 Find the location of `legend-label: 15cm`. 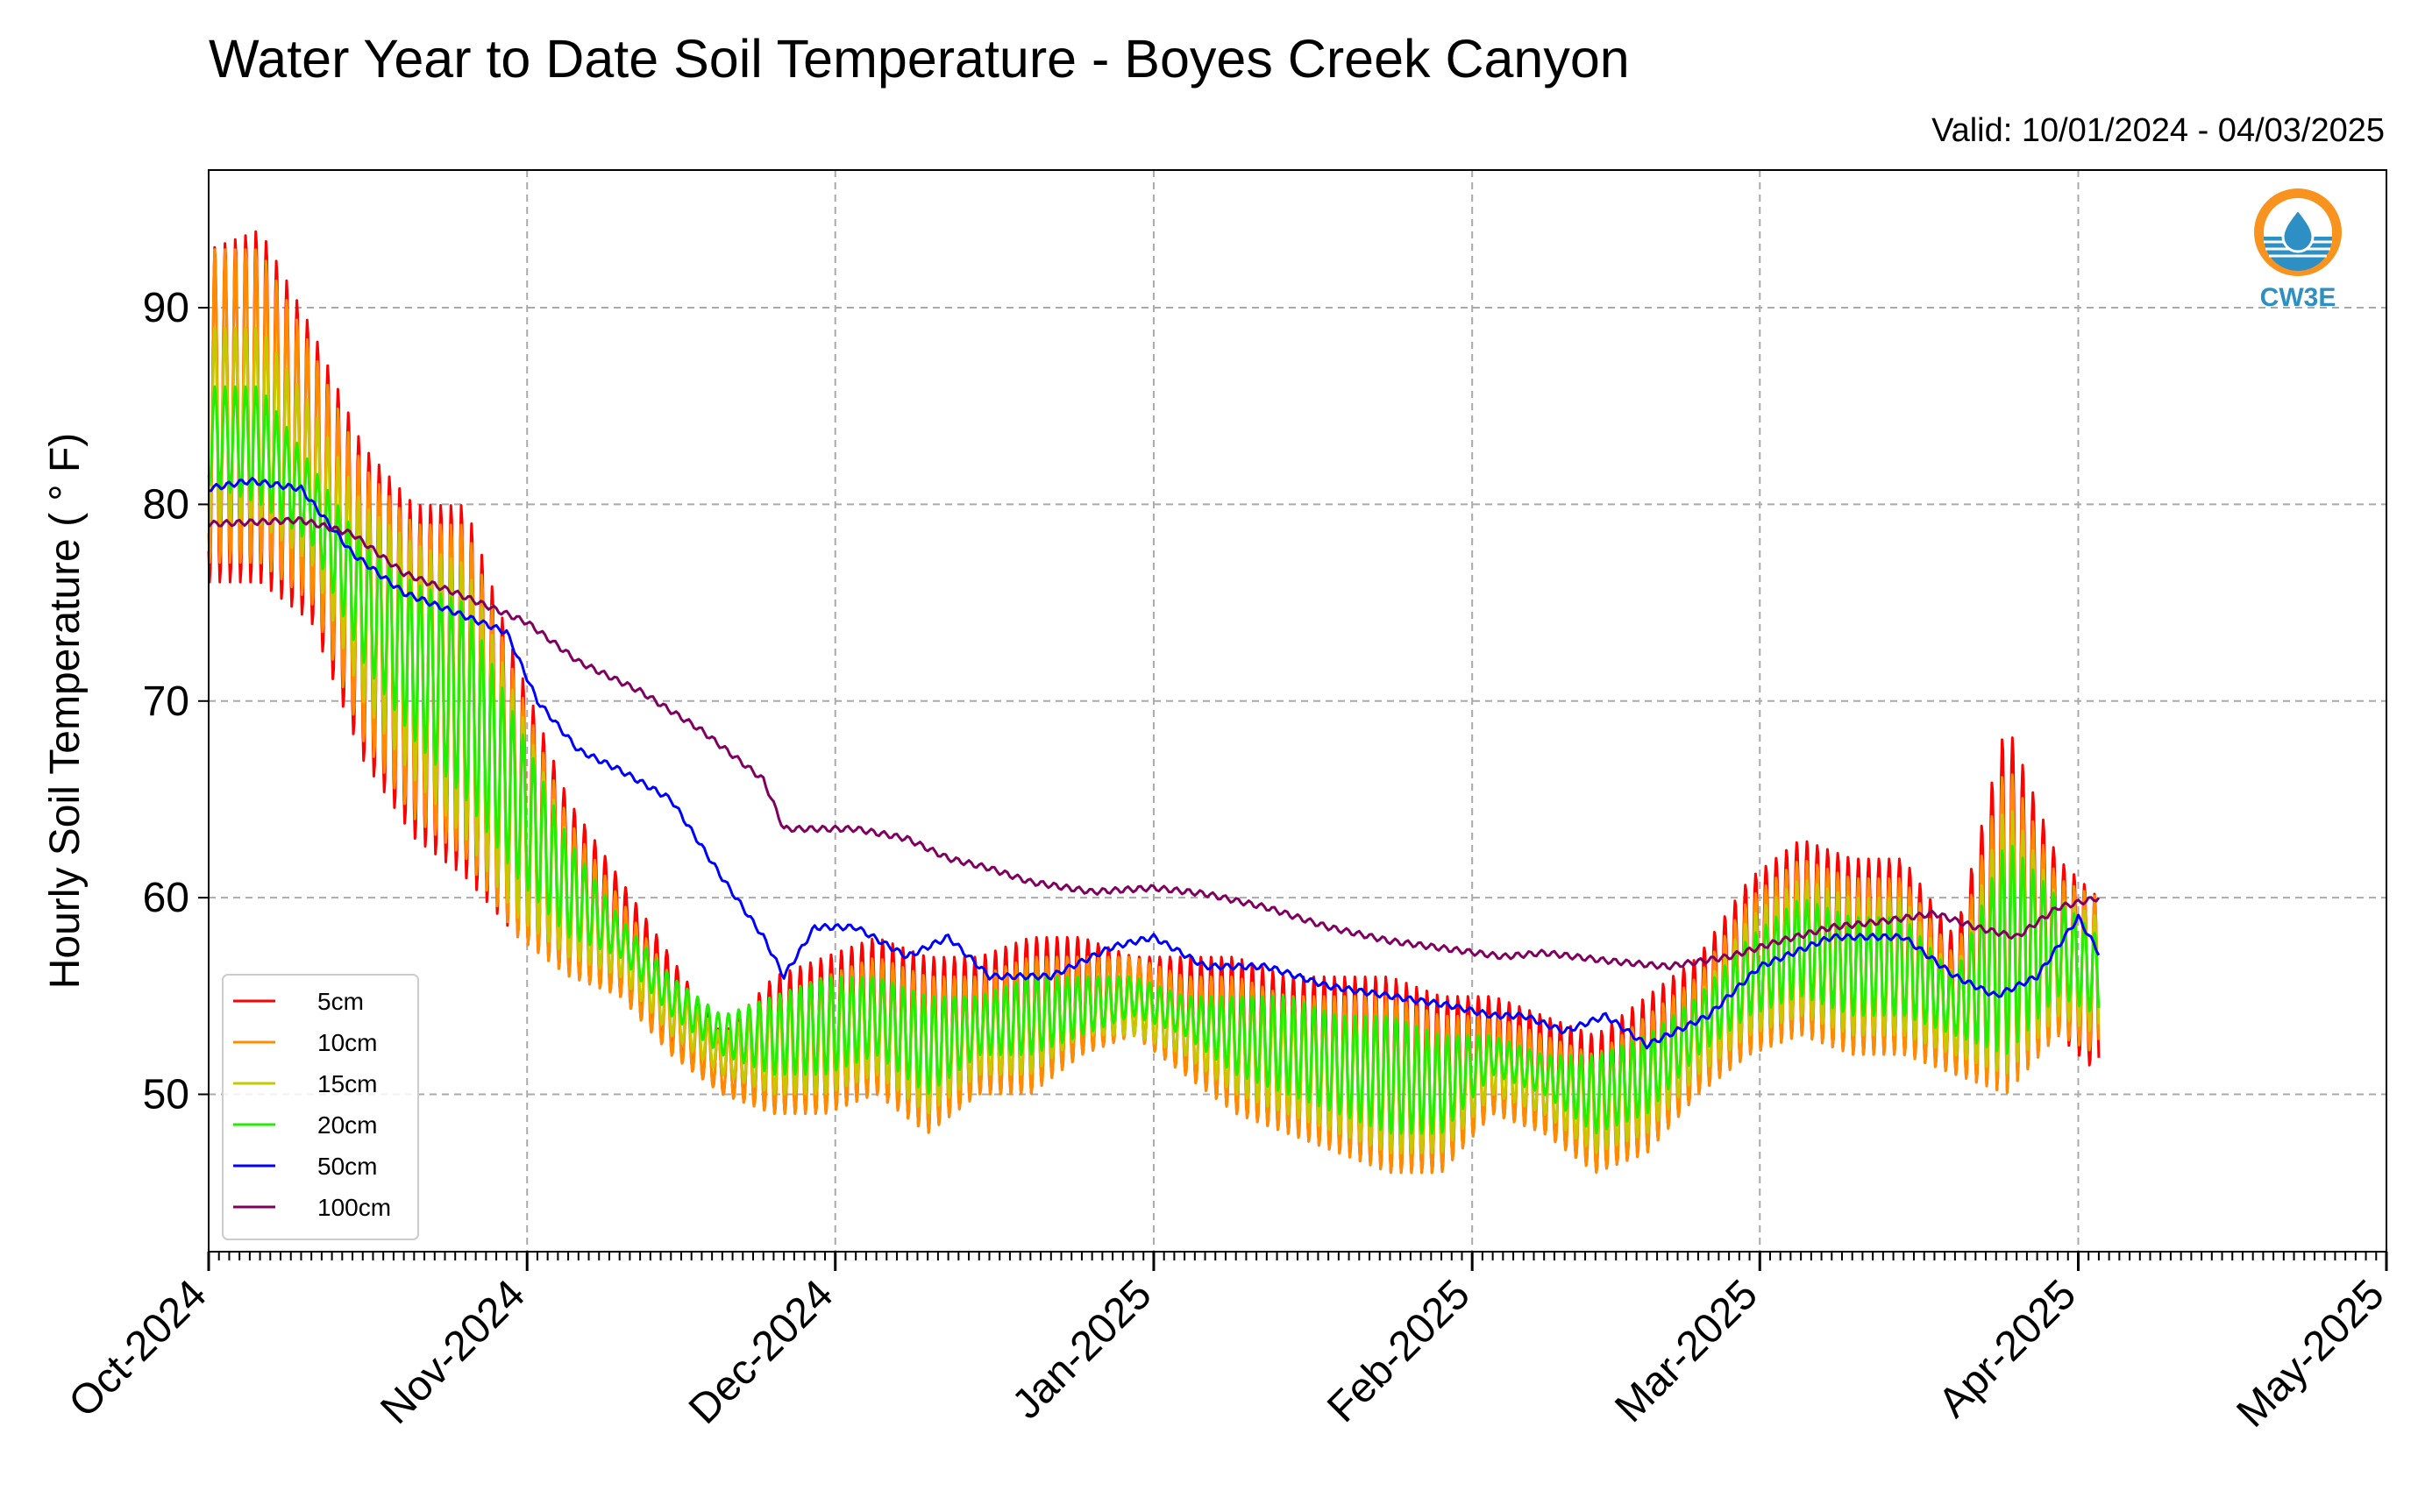

legend-label: 15cm is located at coordinates (347, 1083).